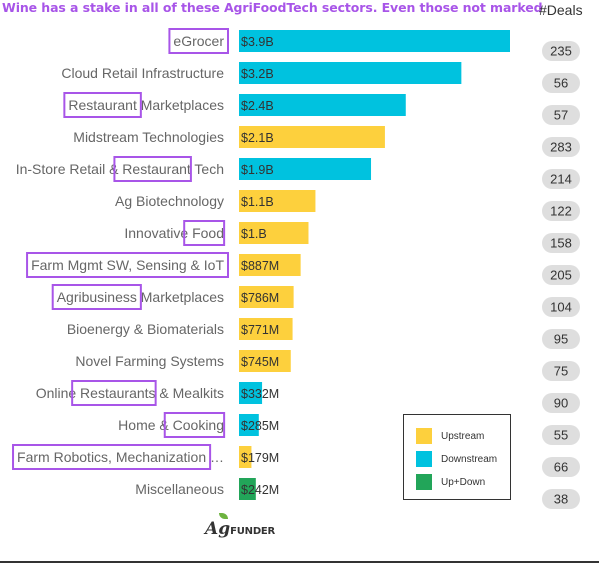 The height and width of the screenshot is (564, 599). I want to click on deals-value-3: 283, so click(561, 147).